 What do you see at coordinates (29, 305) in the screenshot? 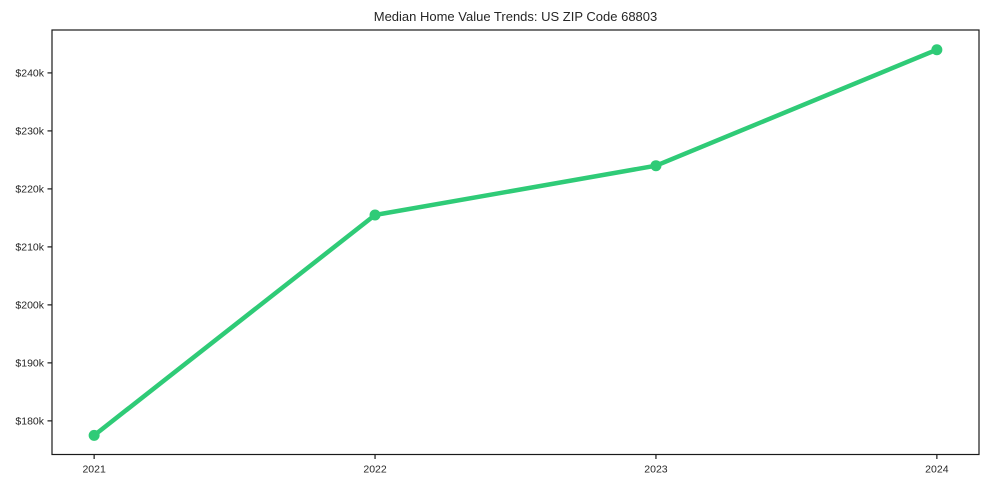
I see `y-tick-label: $200k` at bounding box center [29, 305].